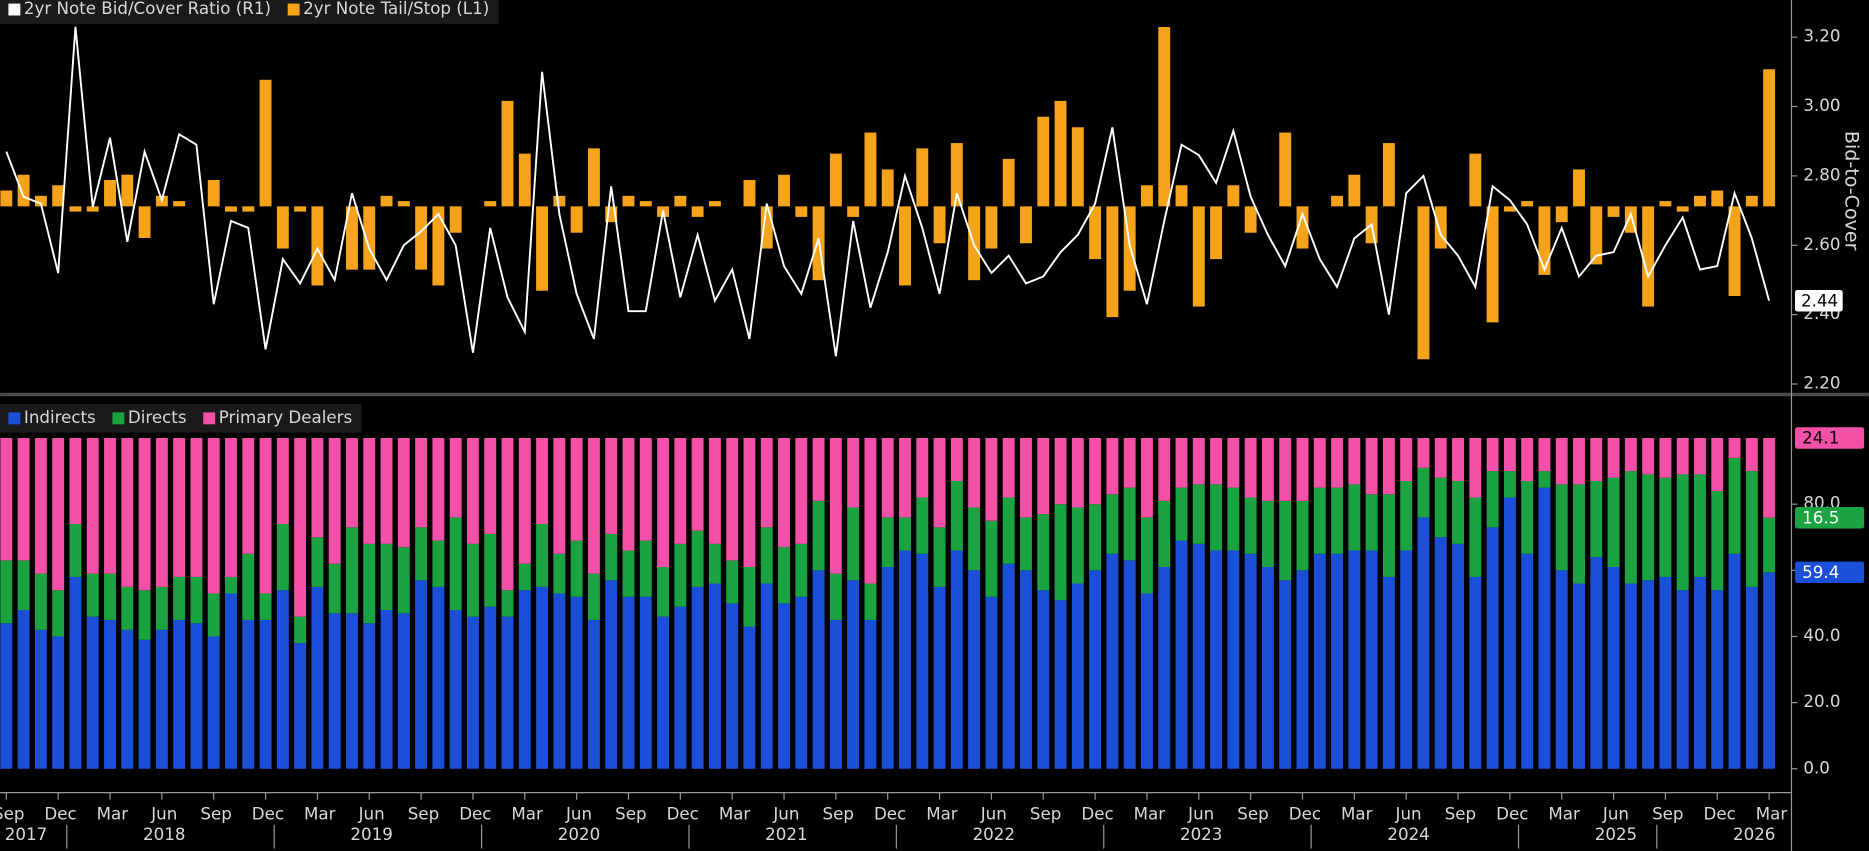  Describe the element at coordinates (1820, 517) in the screenshot. I see `last-value-label: 16.5` at that location.